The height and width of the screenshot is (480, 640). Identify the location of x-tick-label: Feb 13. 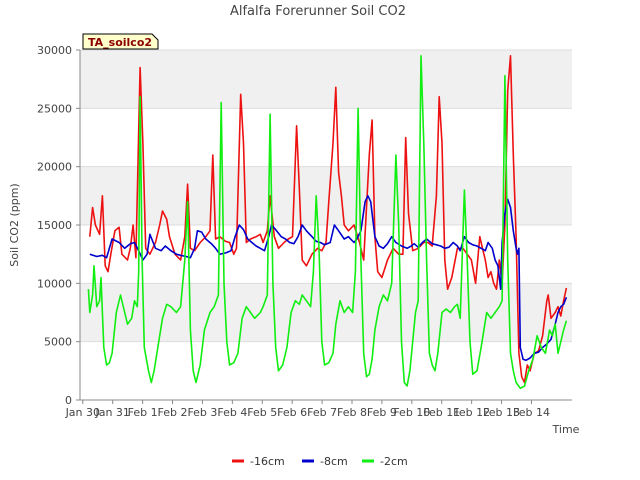
(501, 412).